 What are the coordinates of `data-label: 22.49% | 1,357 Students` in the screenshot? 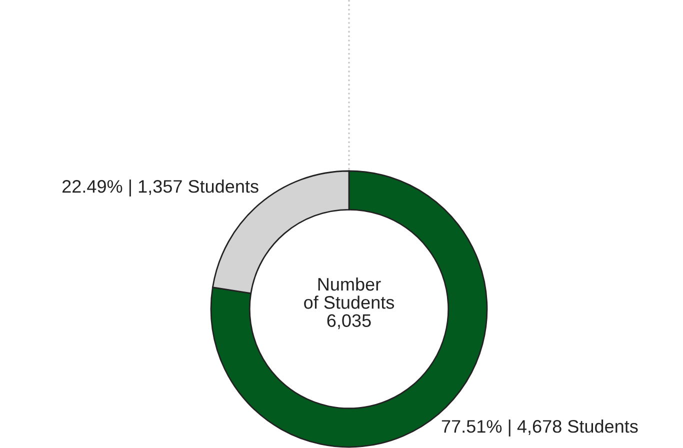 It's located at (160, 188).